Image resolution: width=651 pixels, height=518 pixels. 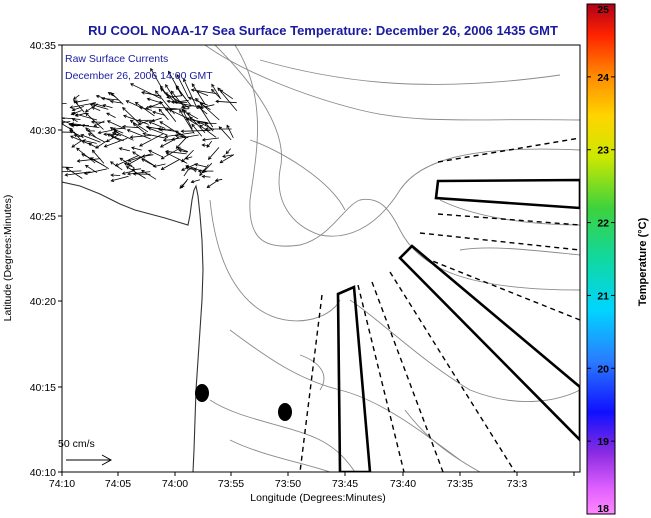 What do you see at coordinates (617, 259) in the screenshot?
I see `colorbar: 25 24 23 22 21 20 19 18 Temperature (°C)` at bounding box center [617, 259].